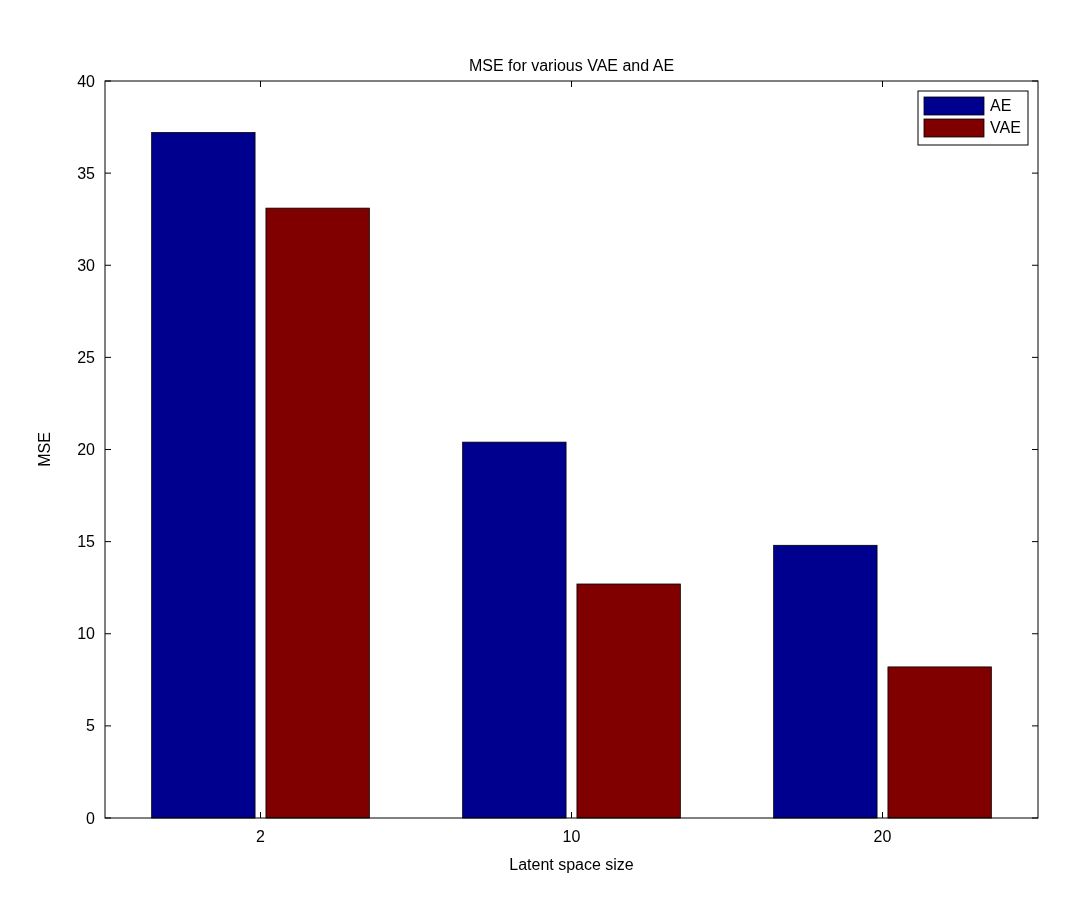  What do you see at coordinates (1001, 105) in the screenshot?
I see `legend-label: AE` at bounding box center [1001, 105].